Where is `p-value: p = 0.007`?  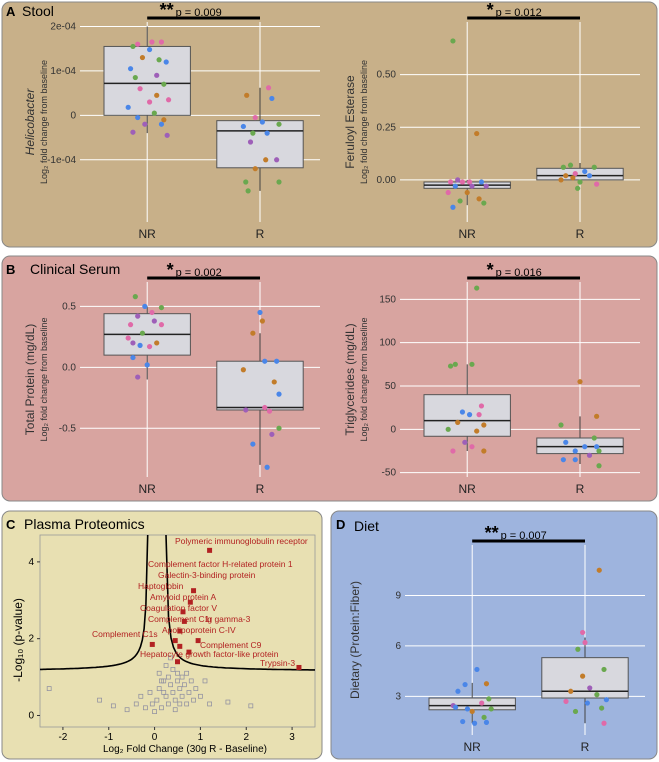 p-value: p = 0.007 is located at coordinates (524, 536).